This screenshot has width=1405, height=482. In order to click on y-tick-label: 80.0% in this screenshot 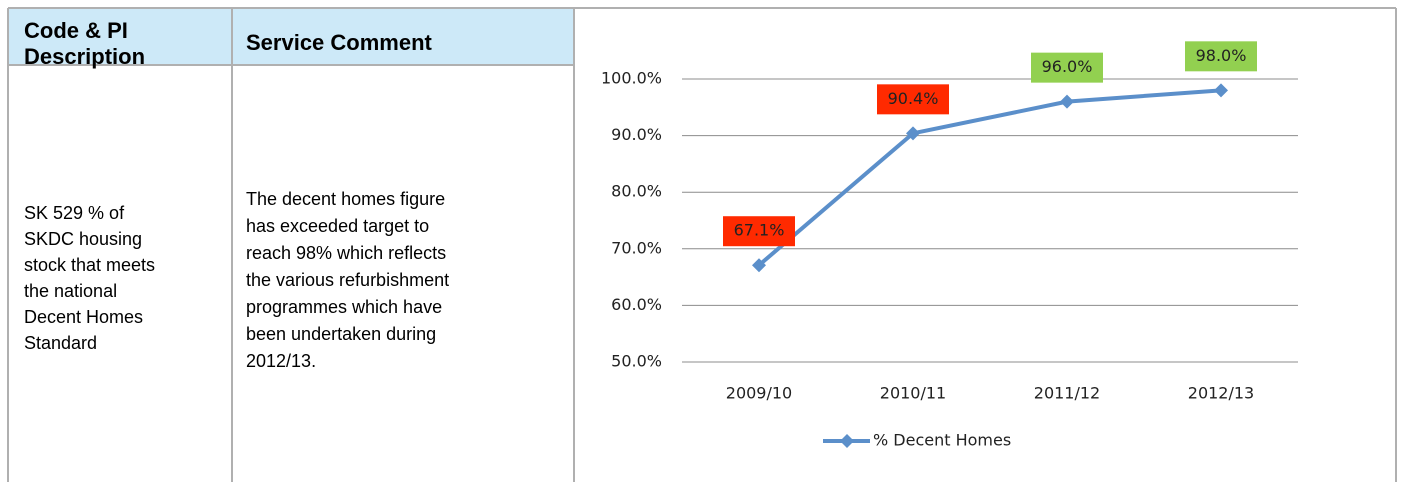, I will do `click(636, 191)`.